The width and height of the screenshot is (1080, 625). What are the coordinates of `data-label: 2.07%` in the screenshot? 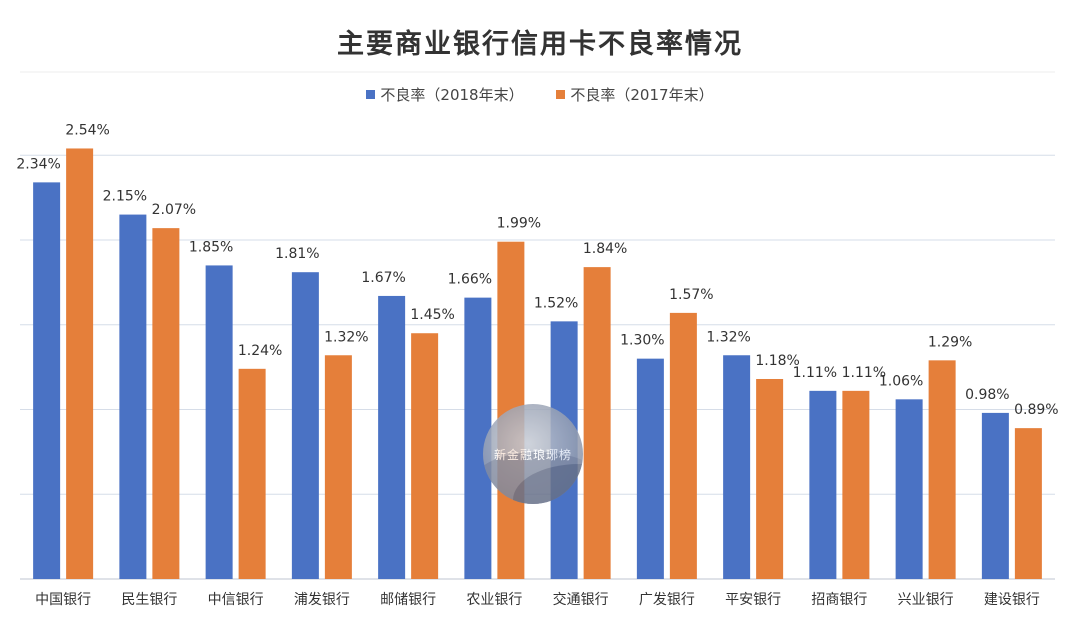 It's located at (174, 210).